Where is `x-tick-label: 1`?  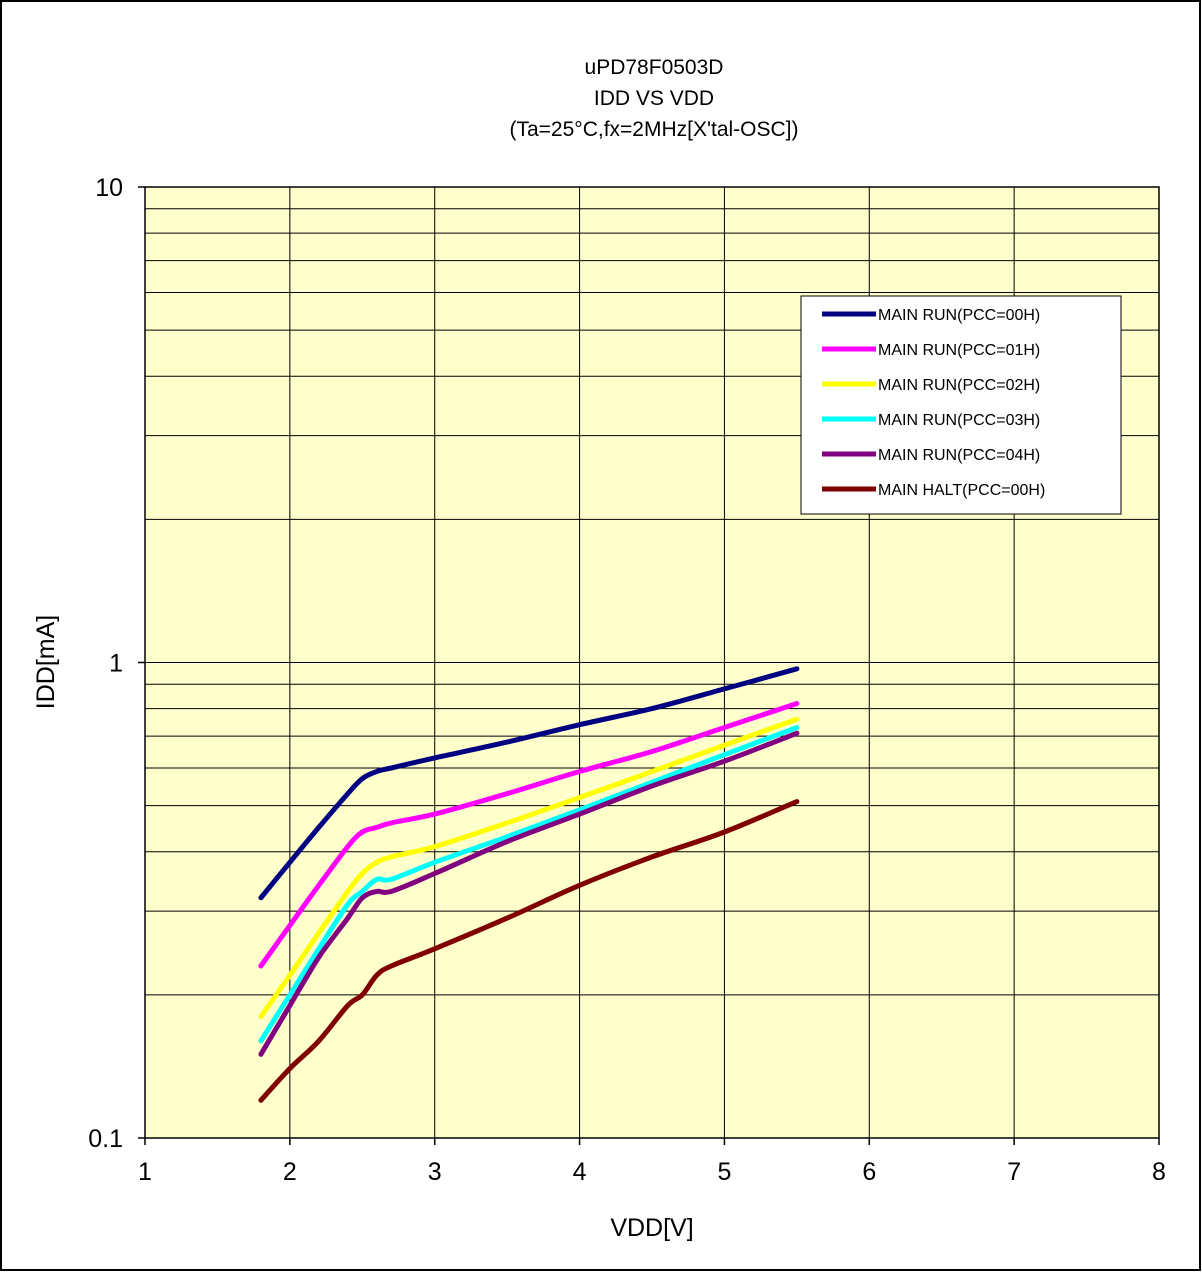 x-tick-label: 1 is located at coordinates (145, 1172).